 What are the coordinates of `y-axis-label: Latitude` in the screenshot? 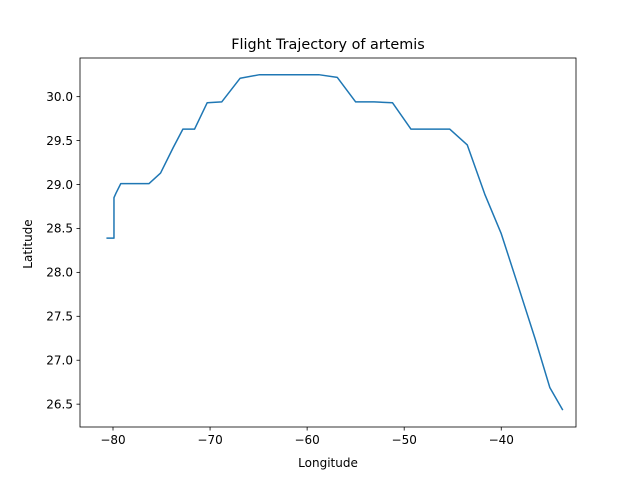 It's located at (28, 243).